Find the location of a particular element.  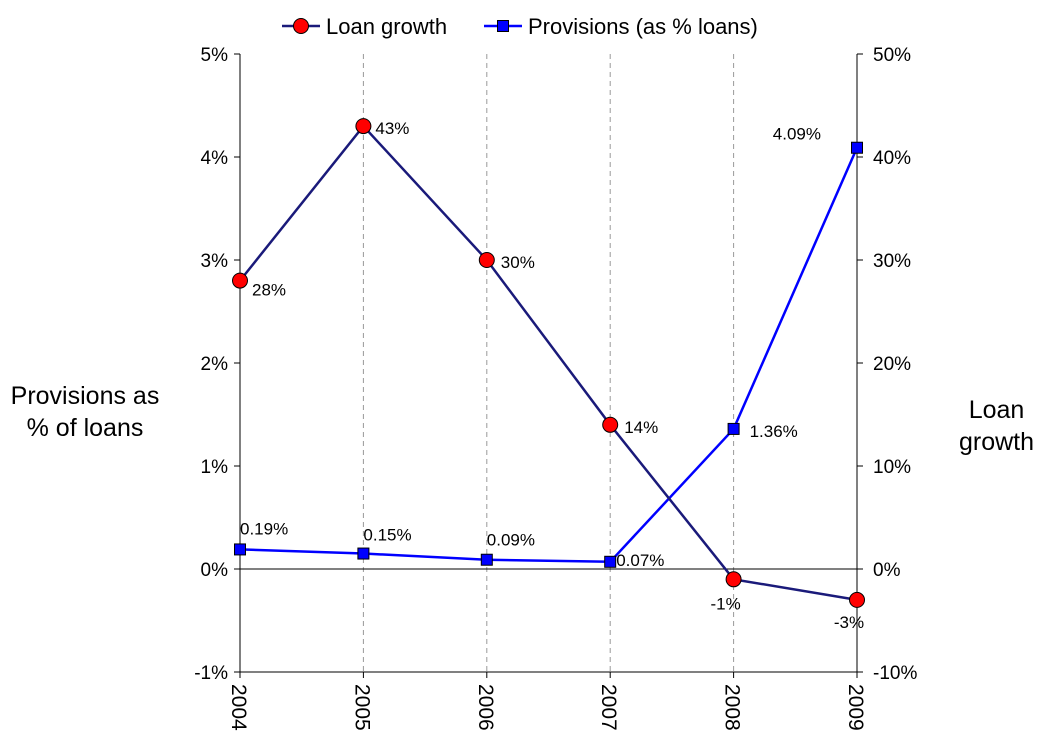

x-tick-label: 2008 is located at coordinates (732, 707).